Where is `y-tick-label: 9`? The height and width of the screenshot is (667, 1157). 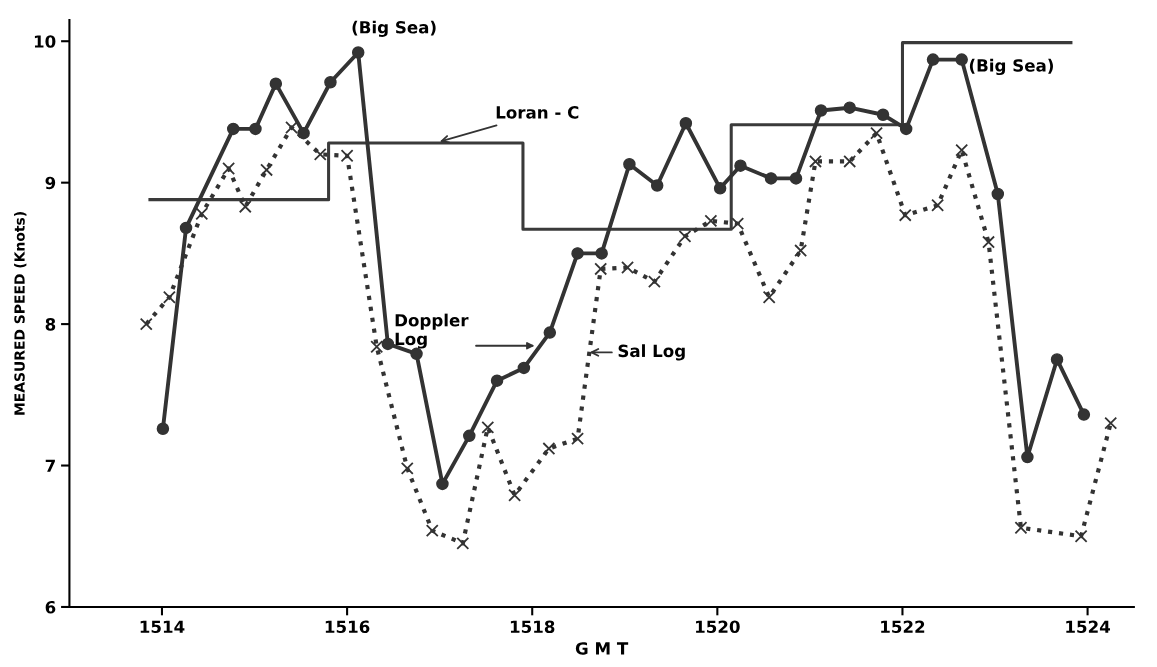
y-tick-label: 9 is located at coordinates (50, 183).